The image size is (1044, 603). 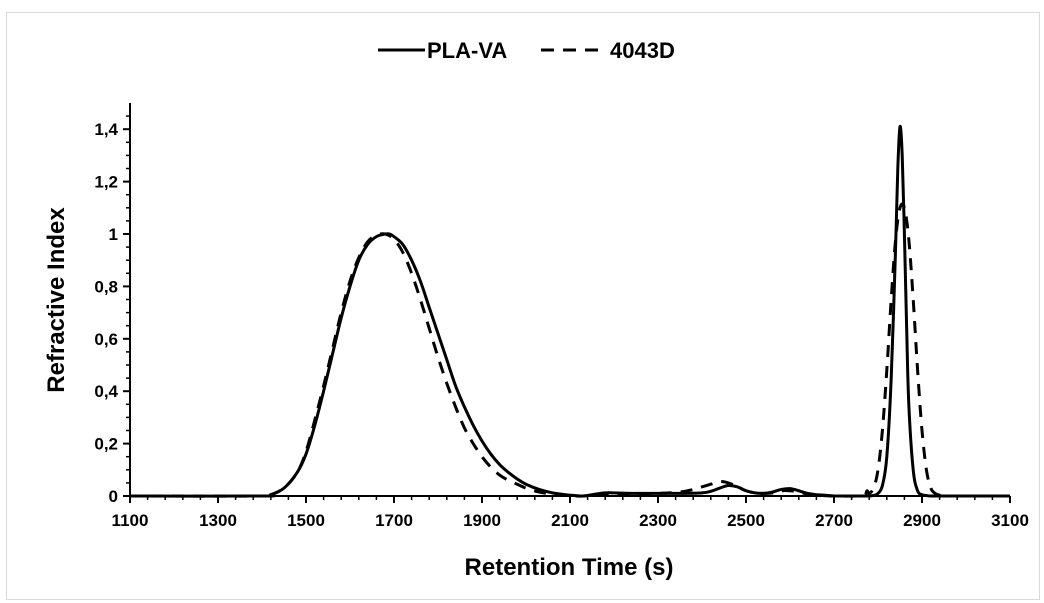 I want to click on y-tick-label: 1, so click(x=113, y=234).